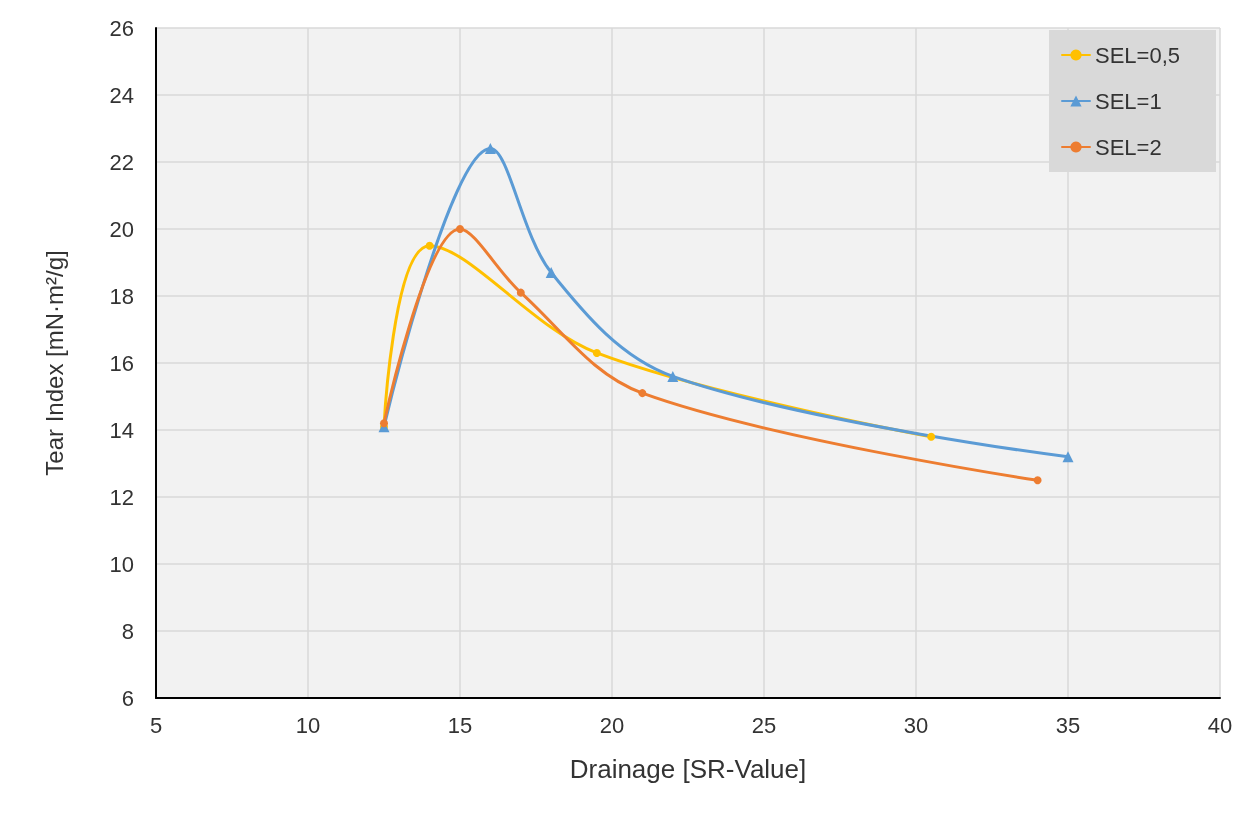 This screenshot has height=817, width=1252. What do you see at coordinates (308, 725) in the screenshot?
I see `x-tick-label: 10` at bounding box center [308, 725].